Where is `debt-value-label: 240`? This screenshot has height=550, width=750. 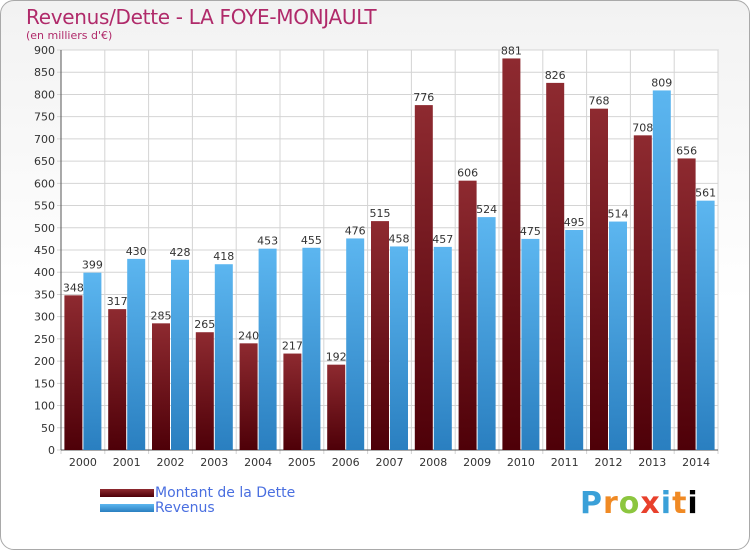 debt-value-label: 240 is located at coordinates (248, 335).